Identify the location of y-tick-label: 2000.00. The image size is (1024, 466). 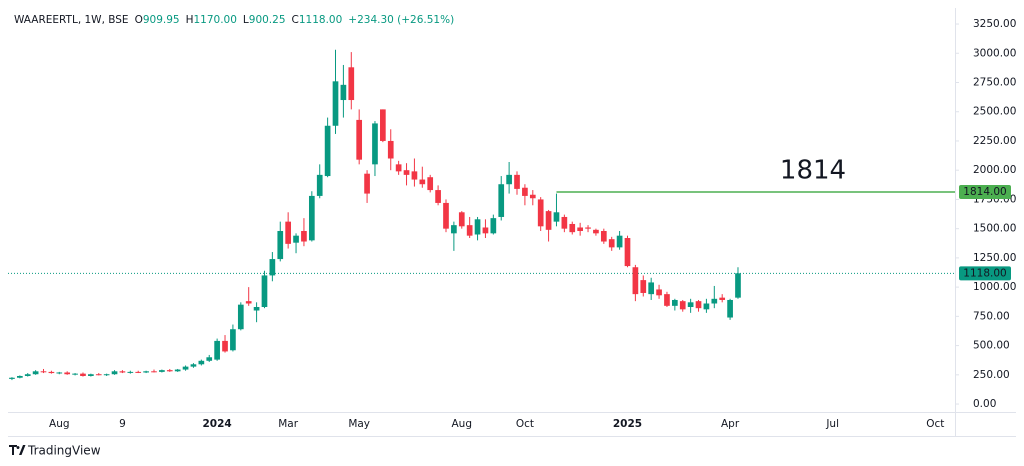
(994, 170).